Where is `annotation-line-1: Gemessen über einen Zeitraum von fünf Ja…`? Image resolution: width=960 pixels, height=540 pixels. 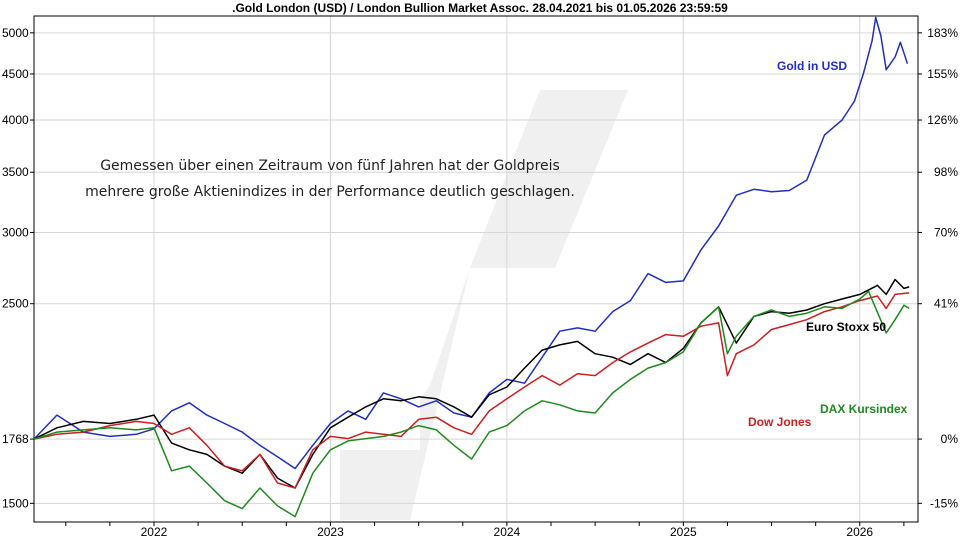 annotation-line-1: Gemessen über einen Zeitraum von fünf Ja… is located at coordinates (330, 166).